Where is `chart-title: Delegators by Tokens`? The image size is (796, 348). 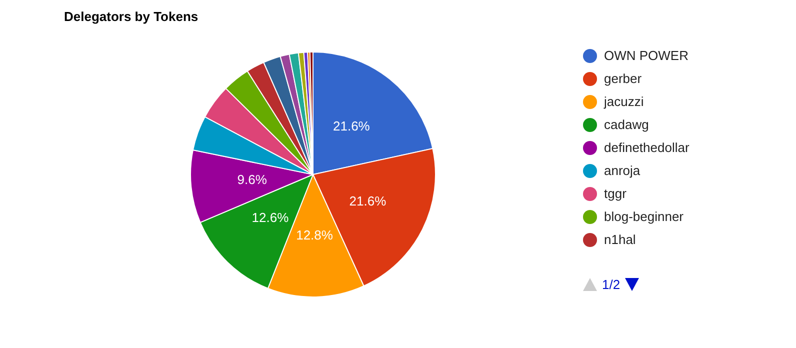 chart-title: Delegators by Tokens is located at coordinates (131, 16).